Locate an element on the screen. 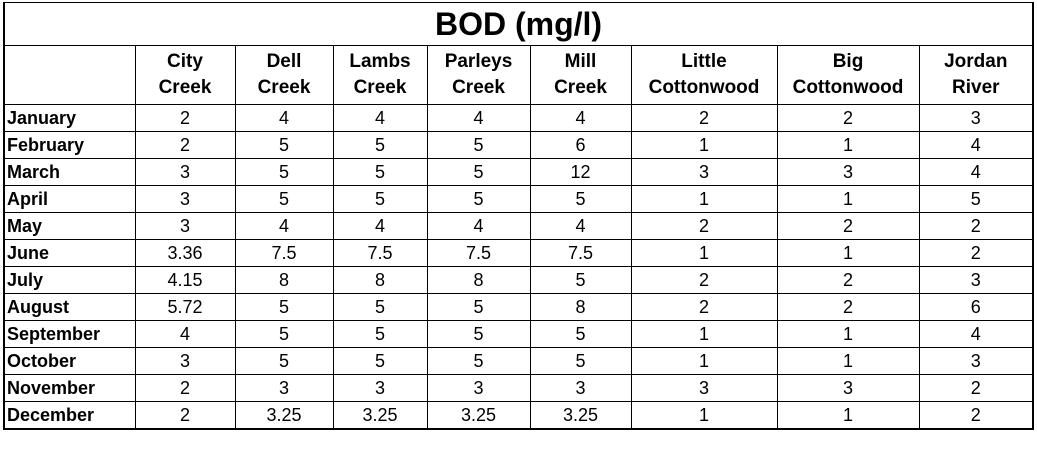 The width and height of the screenshot is (1037, 450). month-cell: November is located at coordinates (69, 388).